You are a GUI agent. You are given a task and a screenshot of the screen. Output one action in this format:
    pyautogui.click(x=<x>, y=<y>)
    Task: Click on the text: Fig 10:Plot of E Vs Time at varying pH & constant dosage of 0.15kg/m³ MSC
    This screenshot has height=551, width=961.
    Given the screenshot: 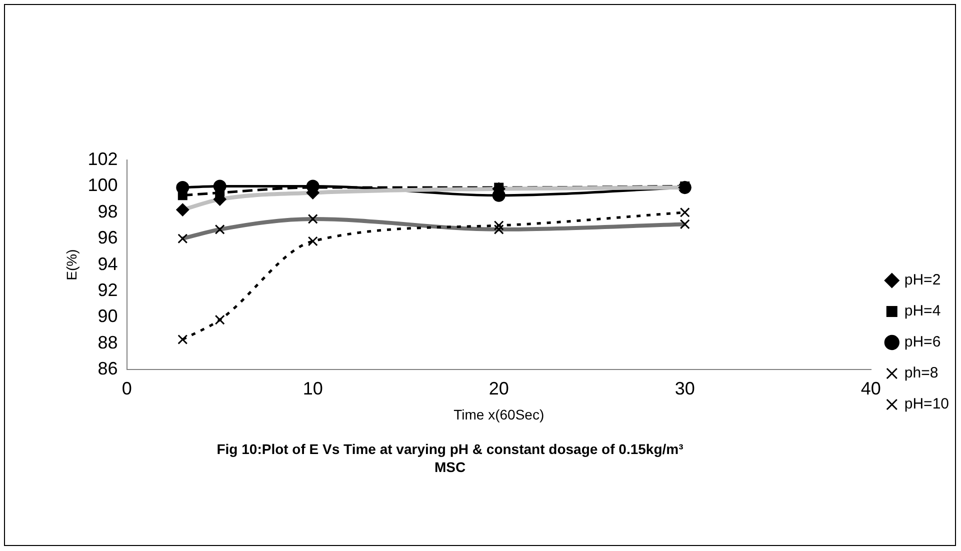 What is the action you would take?
    pyautogui.click(x=450, y=458)
    